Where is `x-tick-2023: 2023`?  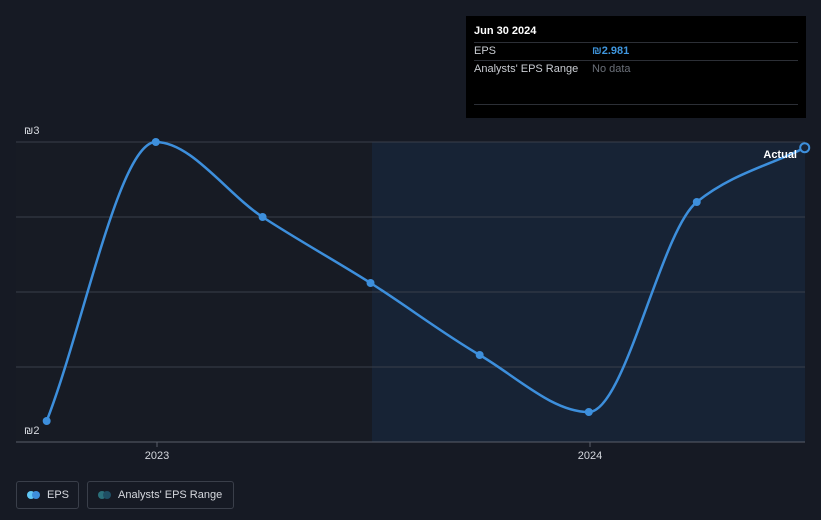 x-tick-2023: 2023 is located at coordinates (157, 456).